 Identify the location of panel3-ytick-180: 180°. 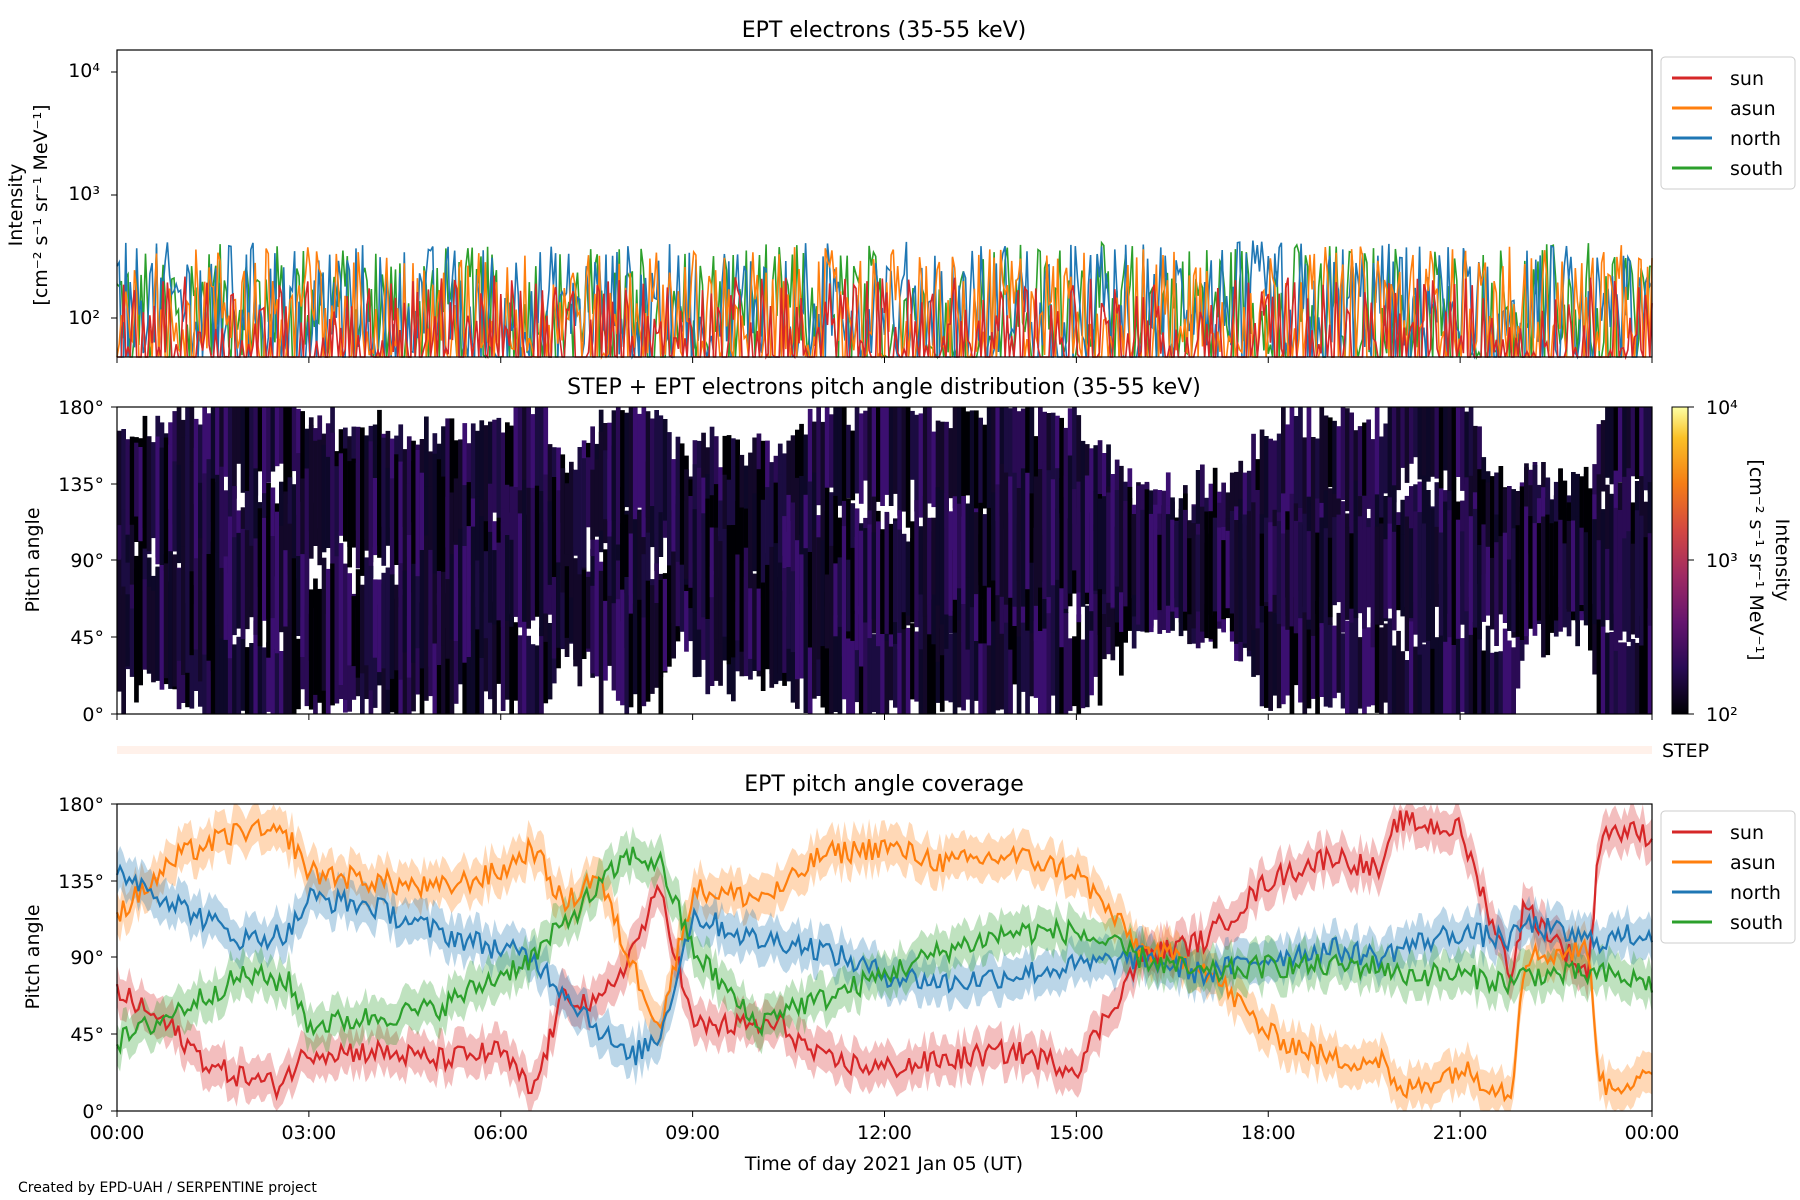
(81, 805).